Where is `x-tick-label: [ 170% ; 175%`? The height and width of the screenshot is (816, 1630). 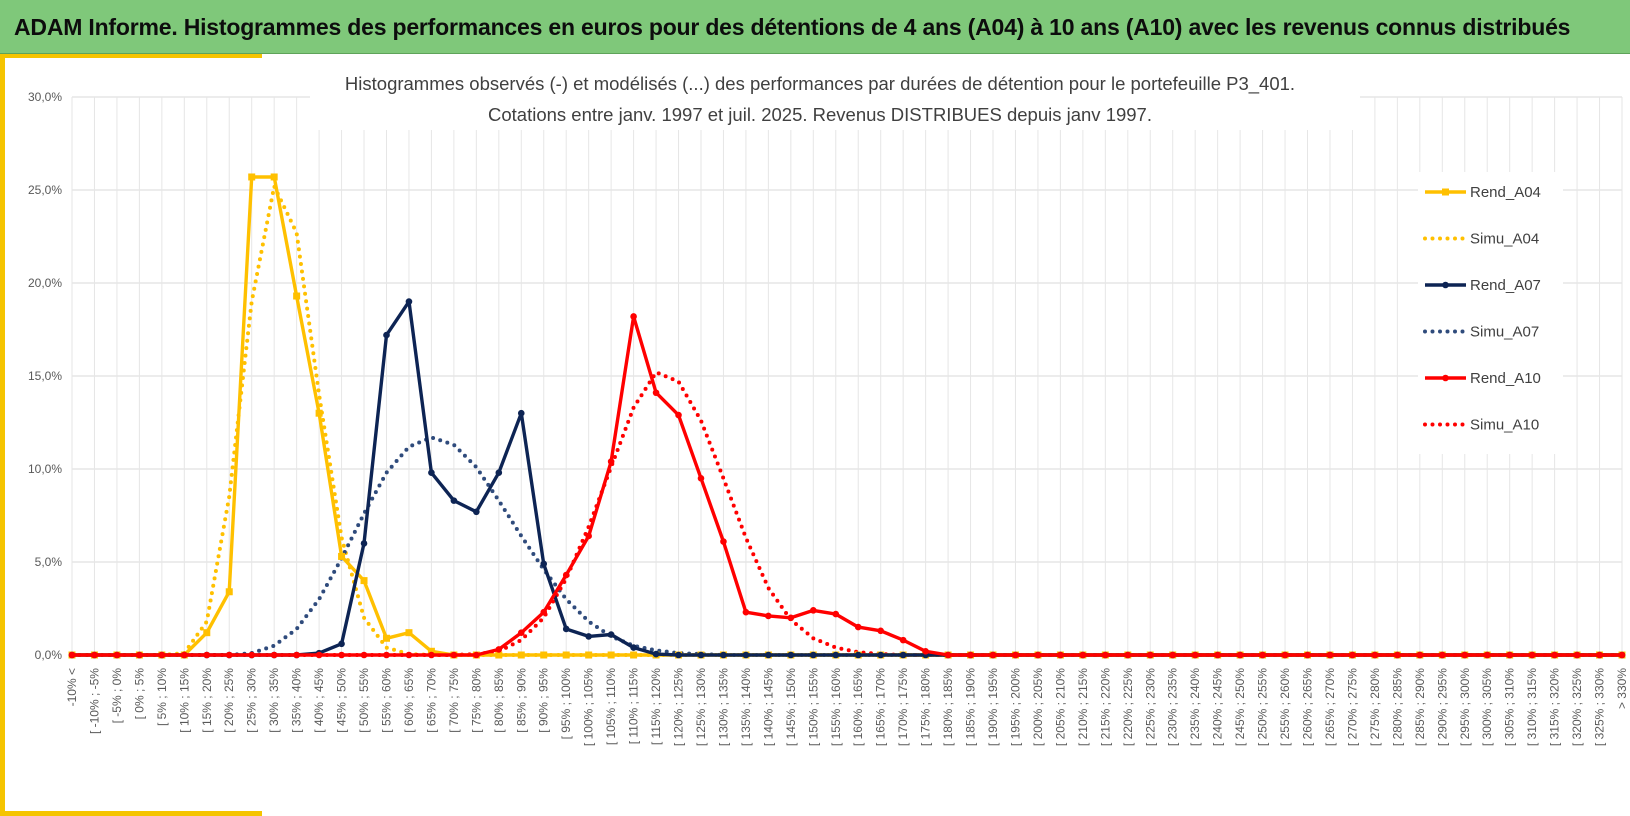
x-tick-label: [ 170% ; 175% is located at coordinates (903, 707).